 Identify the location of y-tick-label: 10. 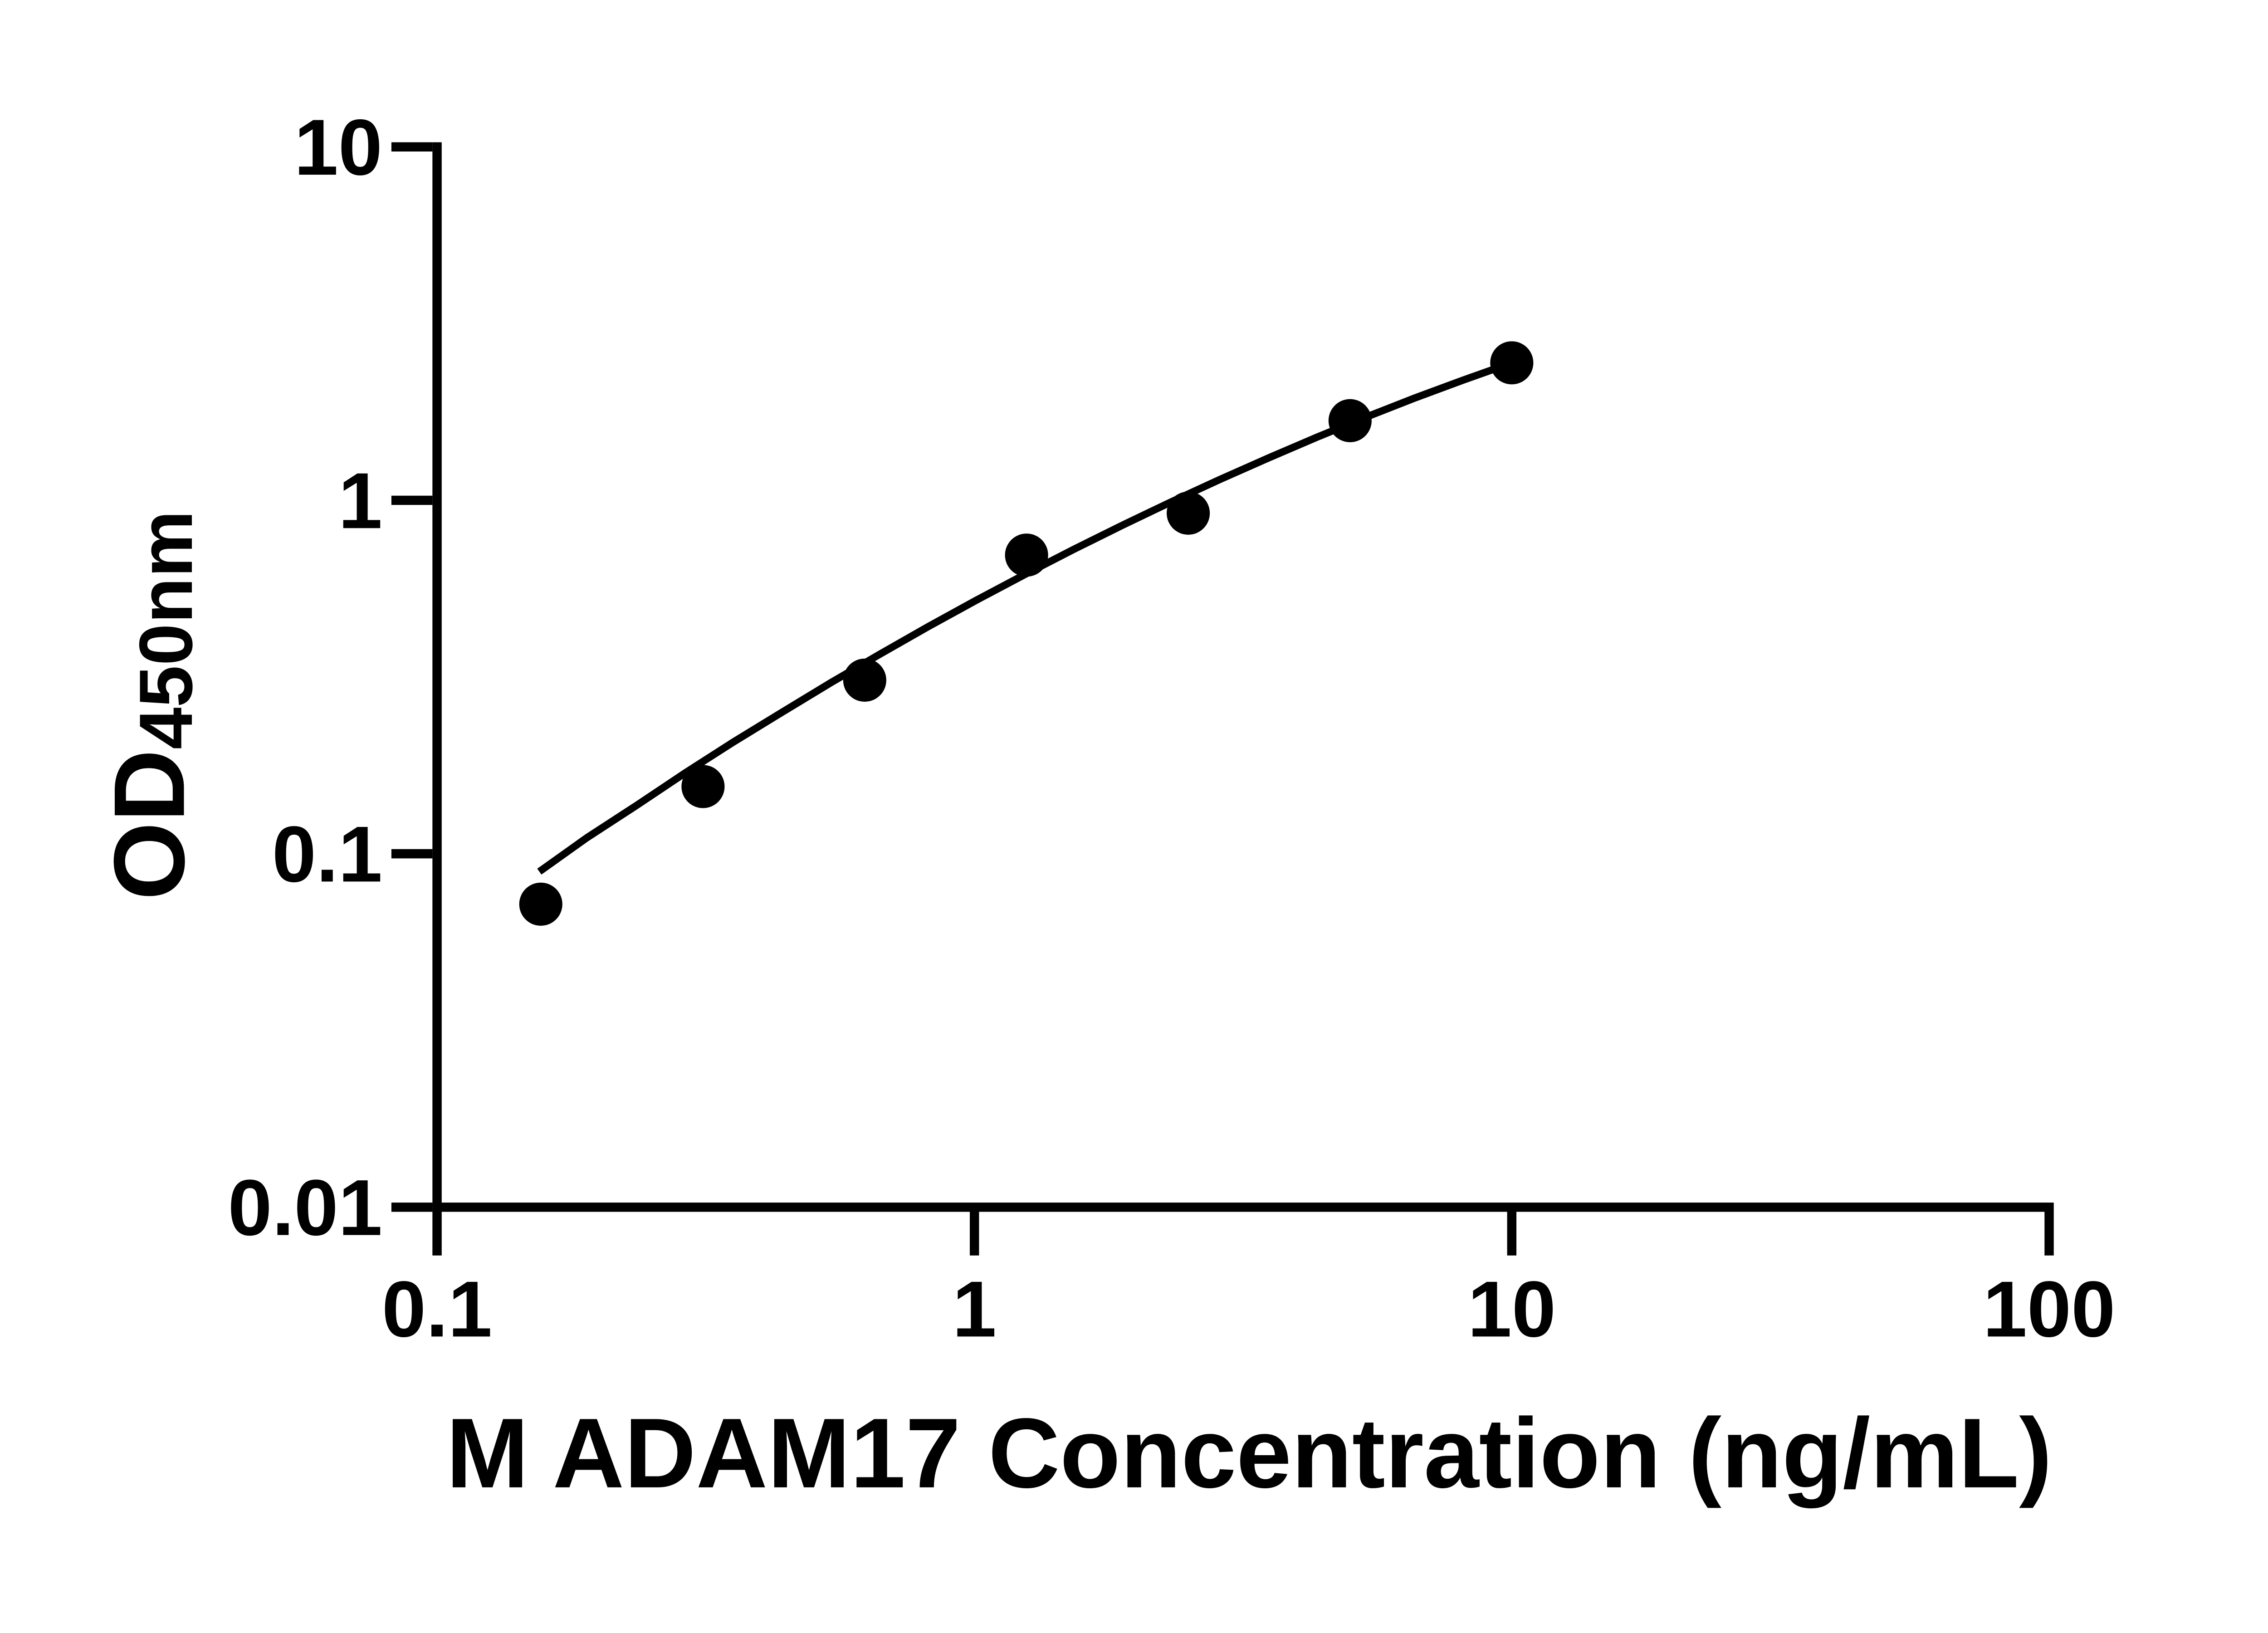
(338, 147).